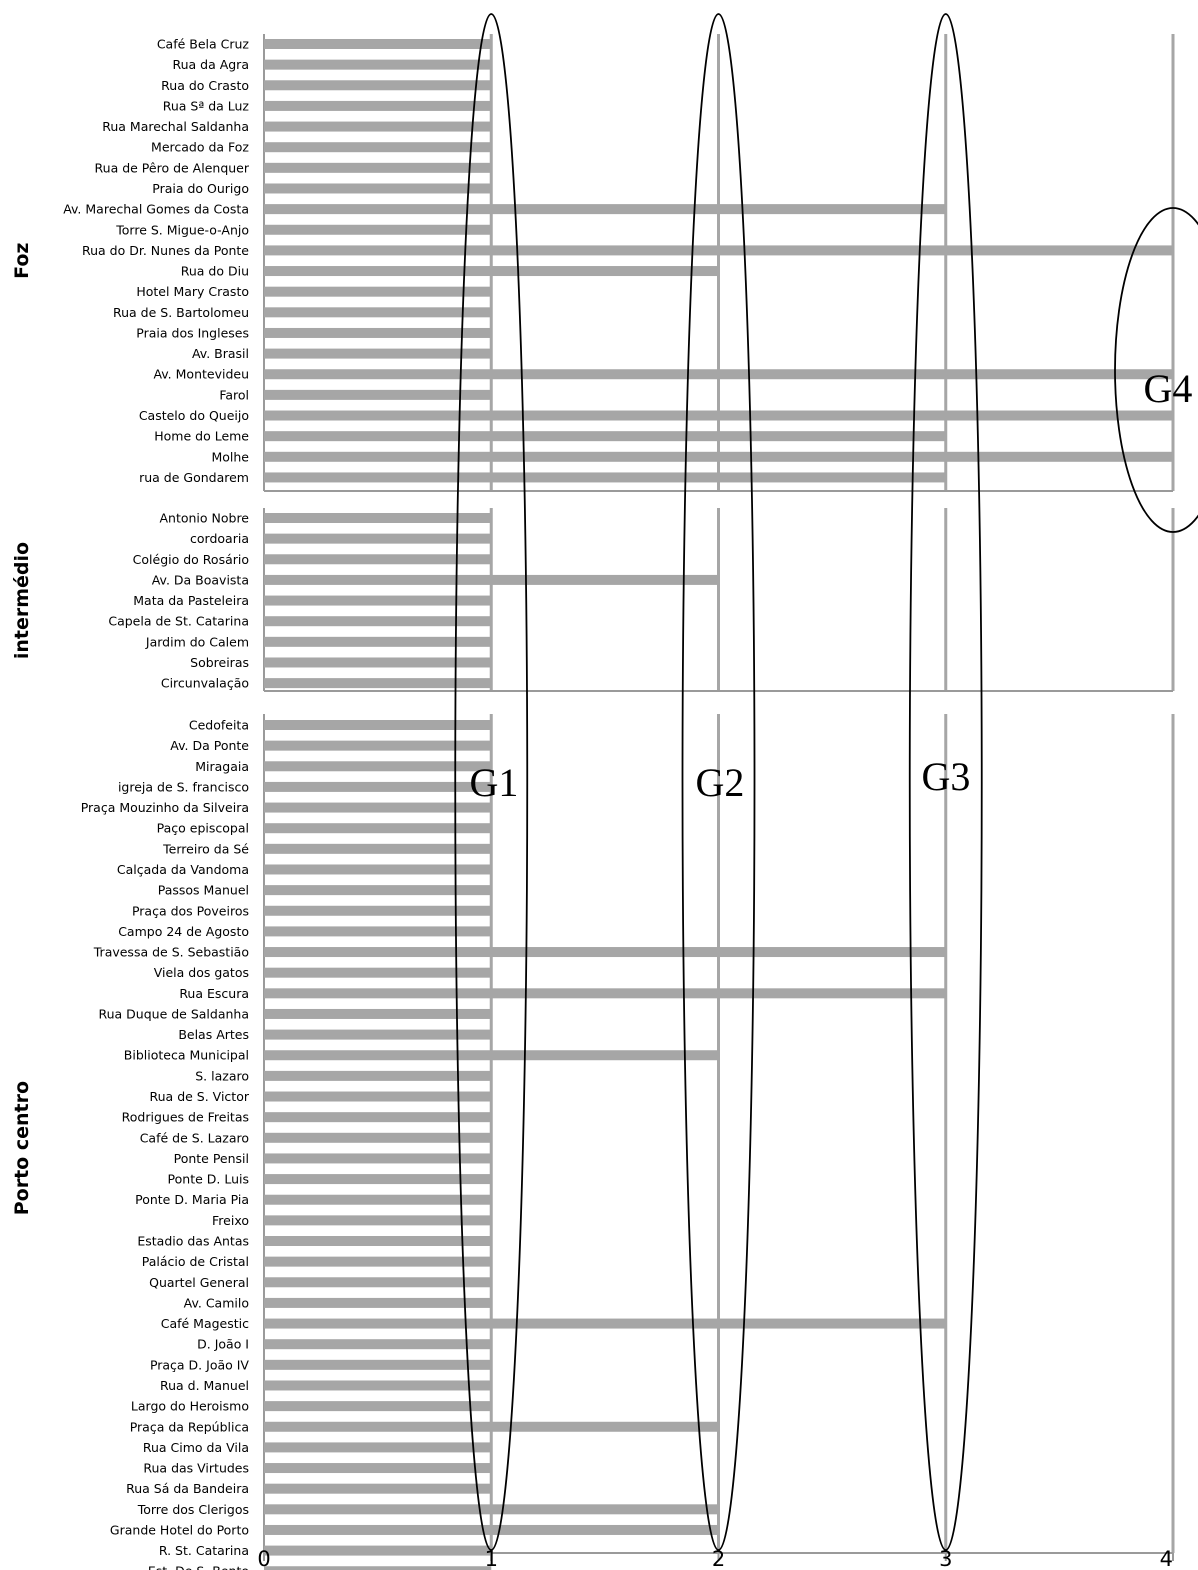  Describe the element at coordinates (206, 105) in the screenshot. I see `category-label: Rua Sª da Luz` at that location.